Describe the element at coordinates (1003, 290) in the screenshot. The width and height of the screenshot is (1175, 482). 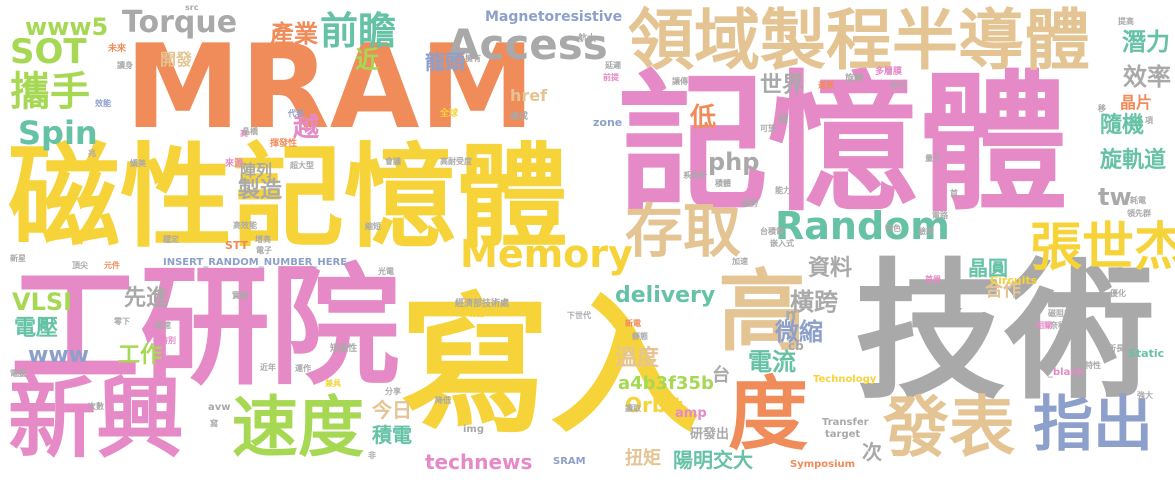
I see `word-cooperation: 合作` at that location.